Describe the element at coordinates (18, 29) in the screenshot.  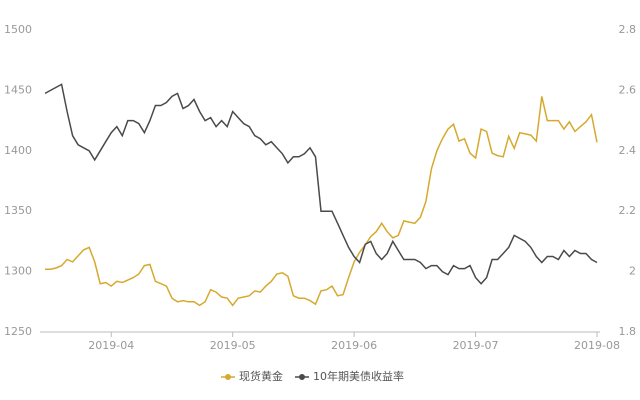
I see `y-tick-label: 1500` at that location.